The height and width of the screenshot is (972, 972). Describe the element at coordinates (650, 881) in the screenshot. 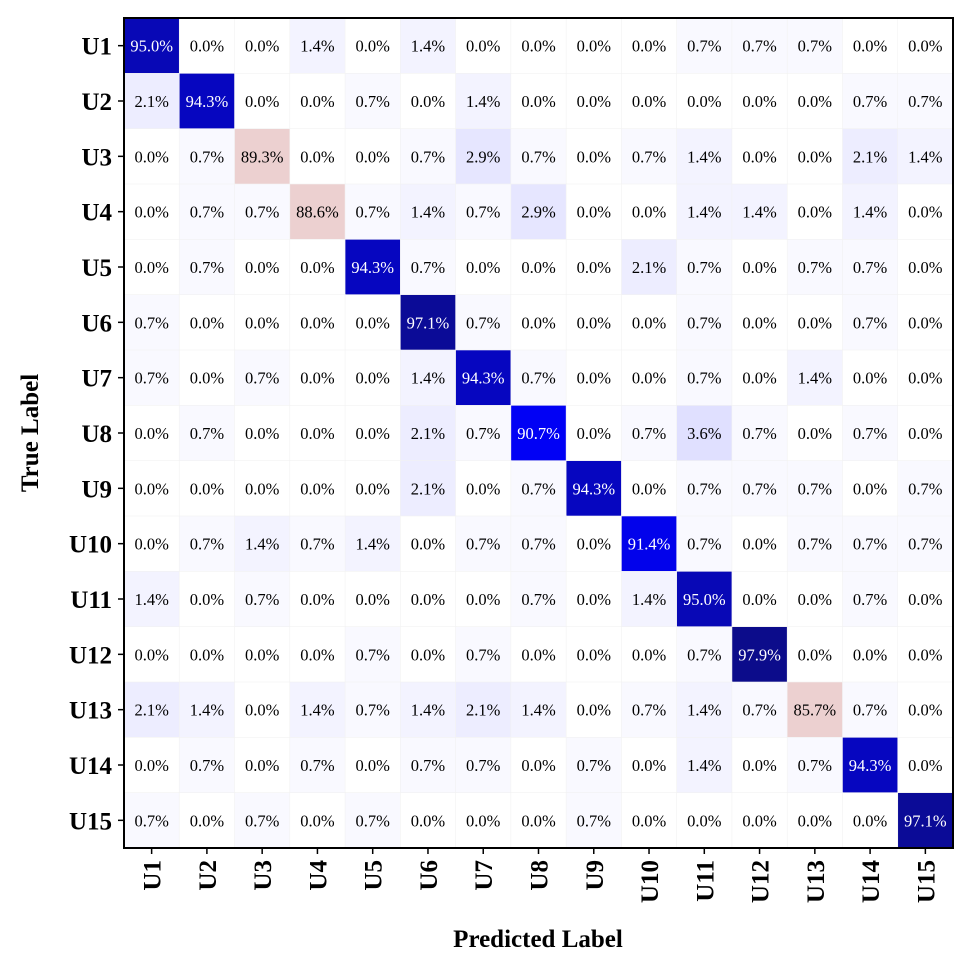

I see `x-tick-label: U10` at that location.